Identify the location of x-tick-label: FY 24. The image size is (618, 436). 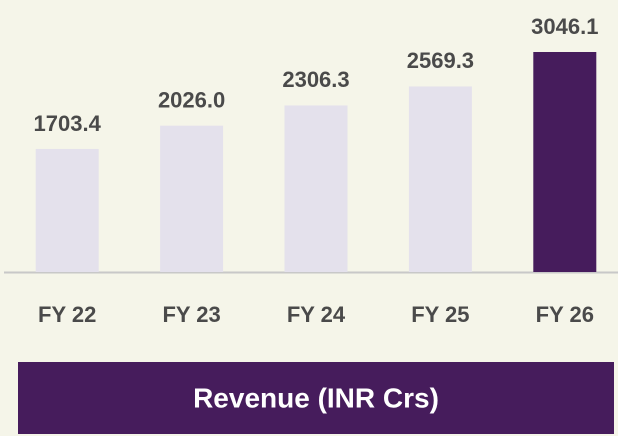
(316, 314).